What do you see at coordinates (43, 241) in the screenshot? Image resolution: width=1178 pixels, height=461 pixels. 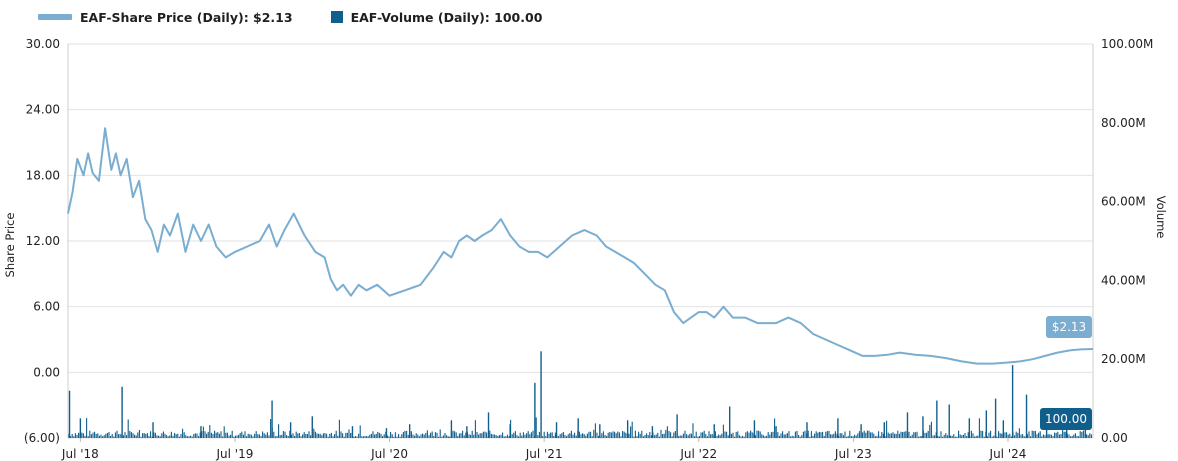 I see `y-left-tick-label: 12.00` at bounding box center [43, 241].